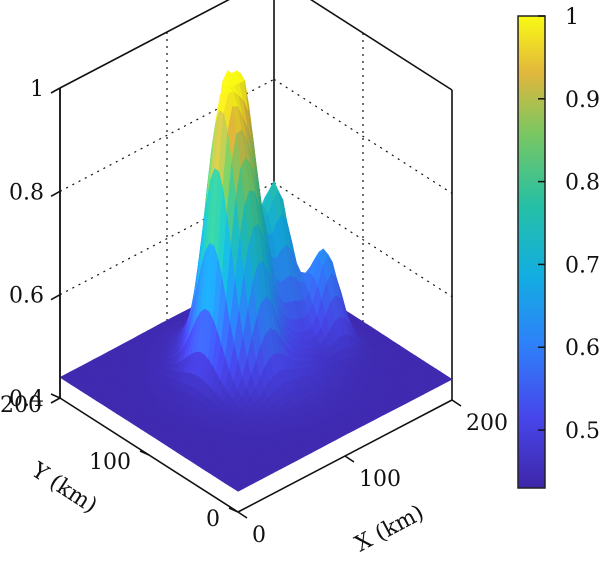 The width and height of the screenshot is (600, 567). I want to click on colorbar-tick-label: 0.7, so click(582, 265).